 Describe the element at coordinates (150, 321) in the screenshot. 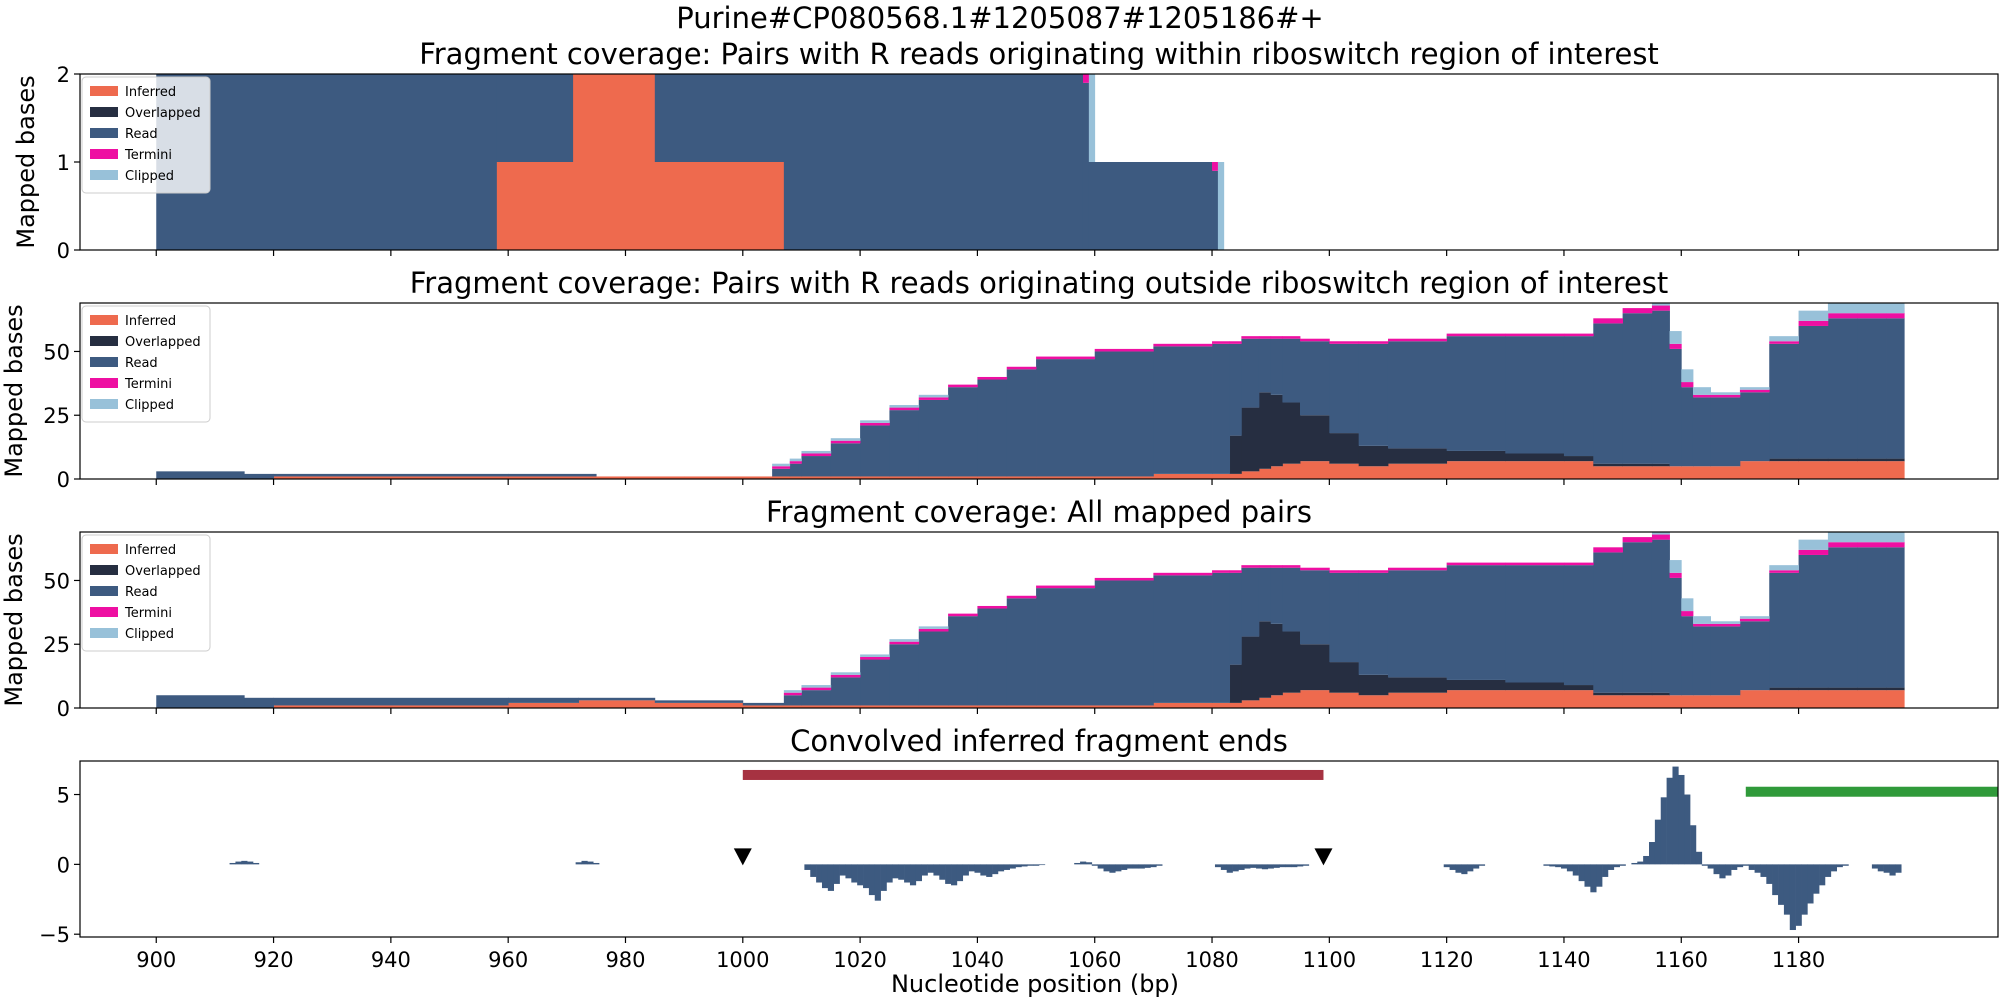

I see `legend-label-inferred: Inferred` at that location.